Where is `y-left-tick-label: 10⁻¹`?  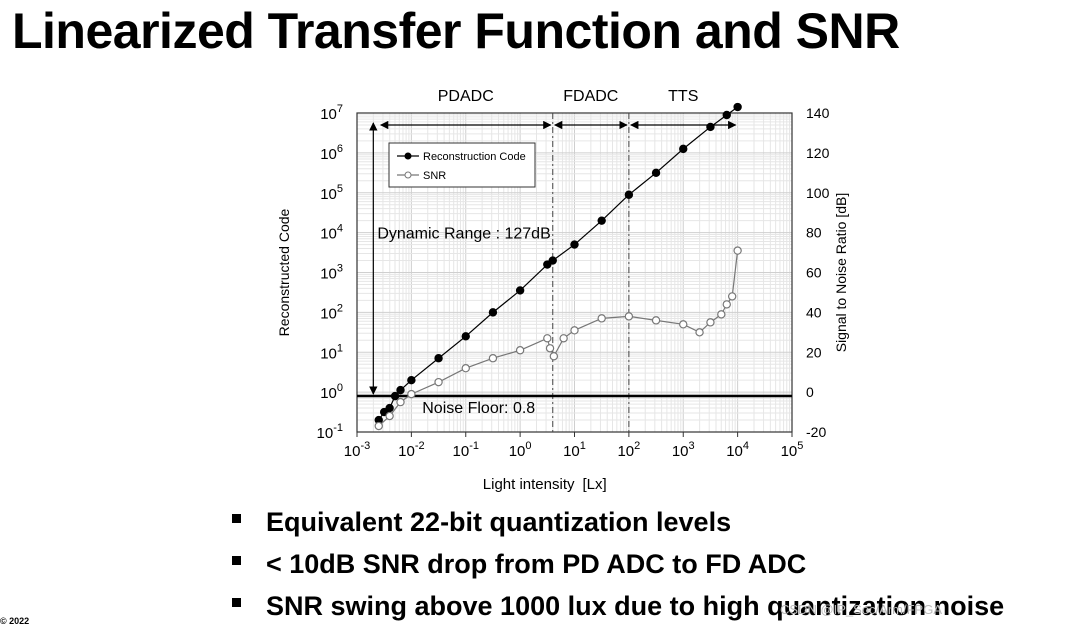
y-left-tick-label: 10⁻¹ is located at coordinates (330, 432).